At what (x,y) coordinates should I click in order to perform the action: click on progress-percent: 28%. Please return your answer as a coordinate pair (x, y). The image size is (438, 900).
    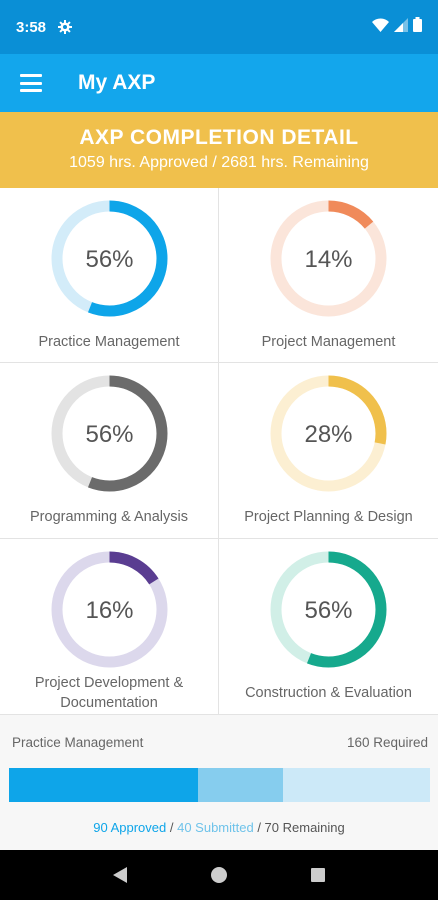
    Looking at the image, I should click on (328, 434).